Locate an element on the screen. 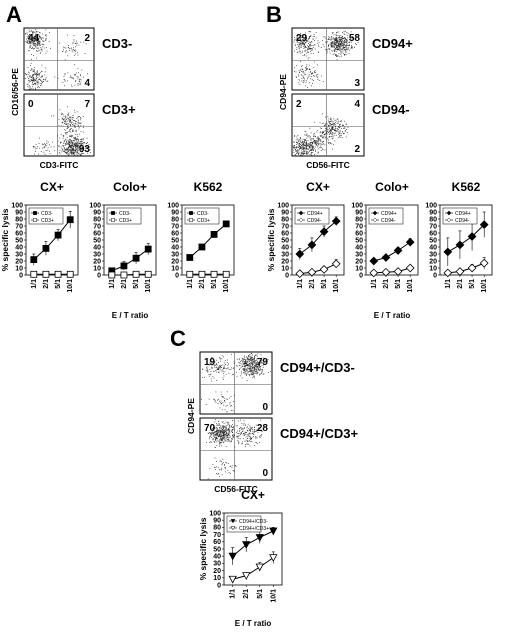 The image size is (520, 639). quadrant-upper-left-value: 29 is located at coordinates (302, 38).